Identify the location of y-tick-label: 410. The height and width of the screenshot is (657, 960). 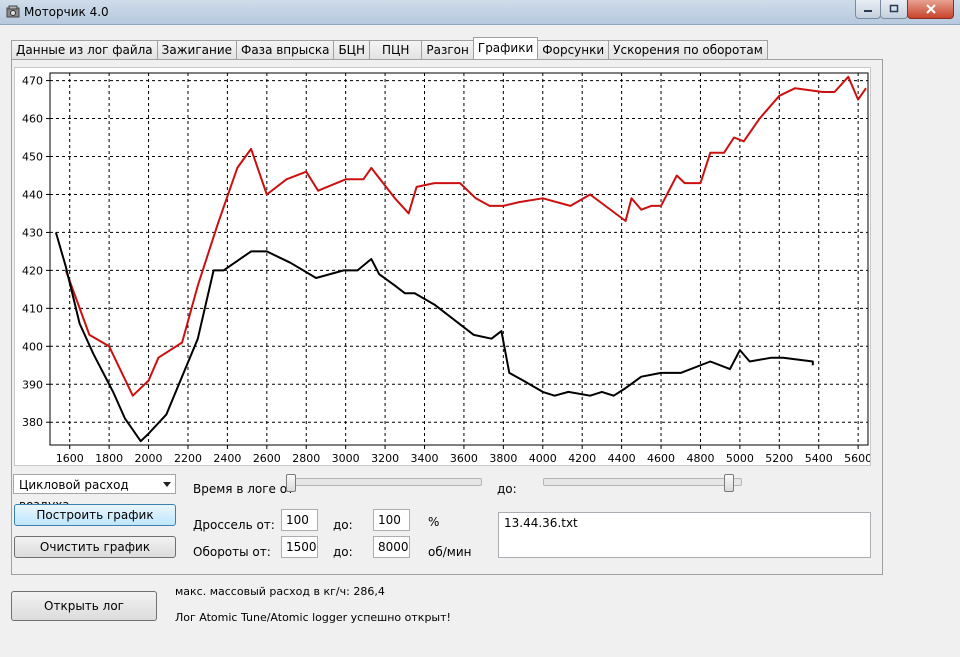
(32, 308).